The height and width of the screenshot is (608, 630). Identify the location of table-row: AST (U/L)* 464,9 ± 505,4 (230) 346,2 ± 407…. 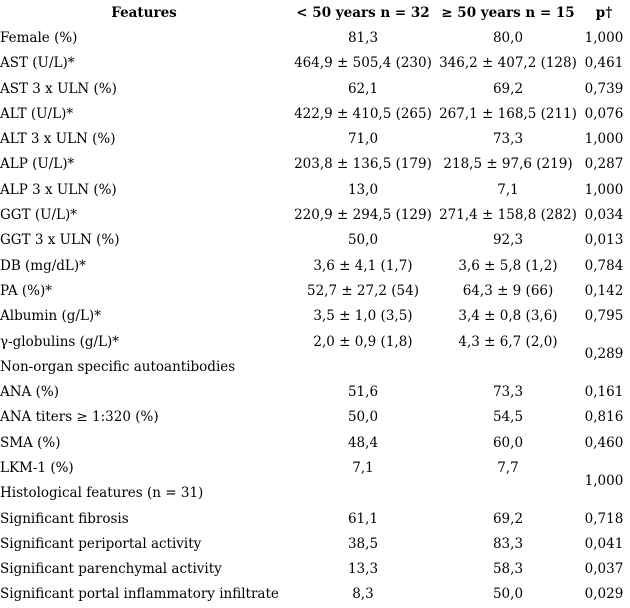
(315, 63).